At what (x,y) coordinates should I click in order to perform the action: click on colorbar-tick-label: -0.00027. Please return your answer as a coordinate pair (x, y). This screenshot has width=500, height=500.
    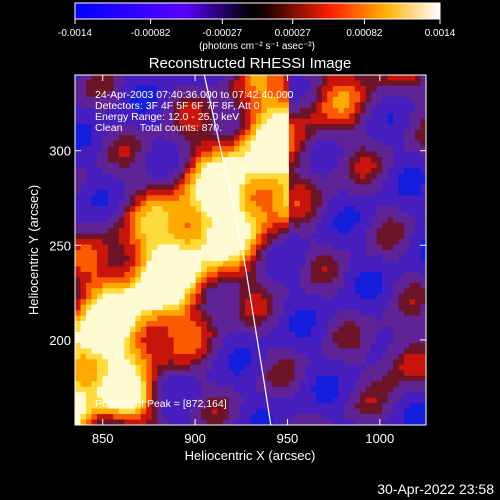
    Looking at the image, I should click on (223, 33).